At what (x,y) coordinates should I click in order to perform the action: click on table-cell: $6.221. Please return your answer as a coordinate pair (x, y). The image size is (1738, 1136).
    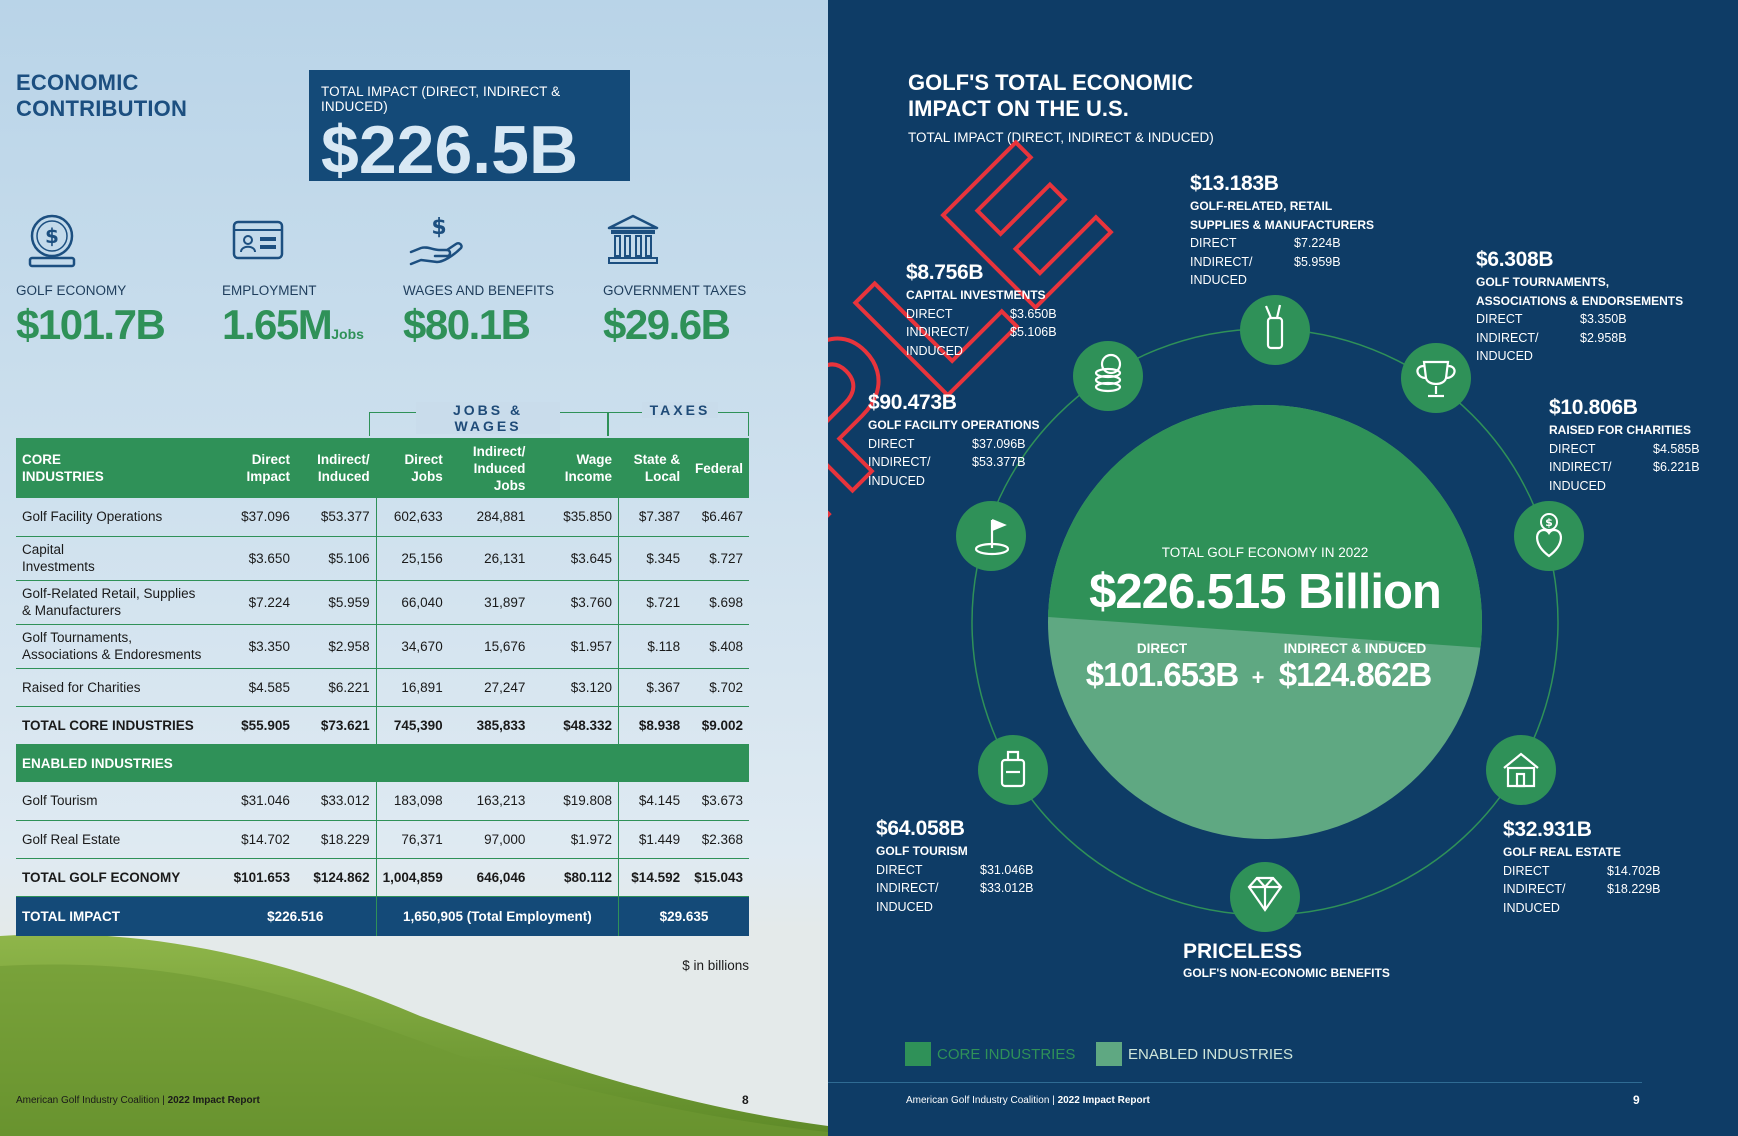
    Looking at the image, I should click on (336, 687).